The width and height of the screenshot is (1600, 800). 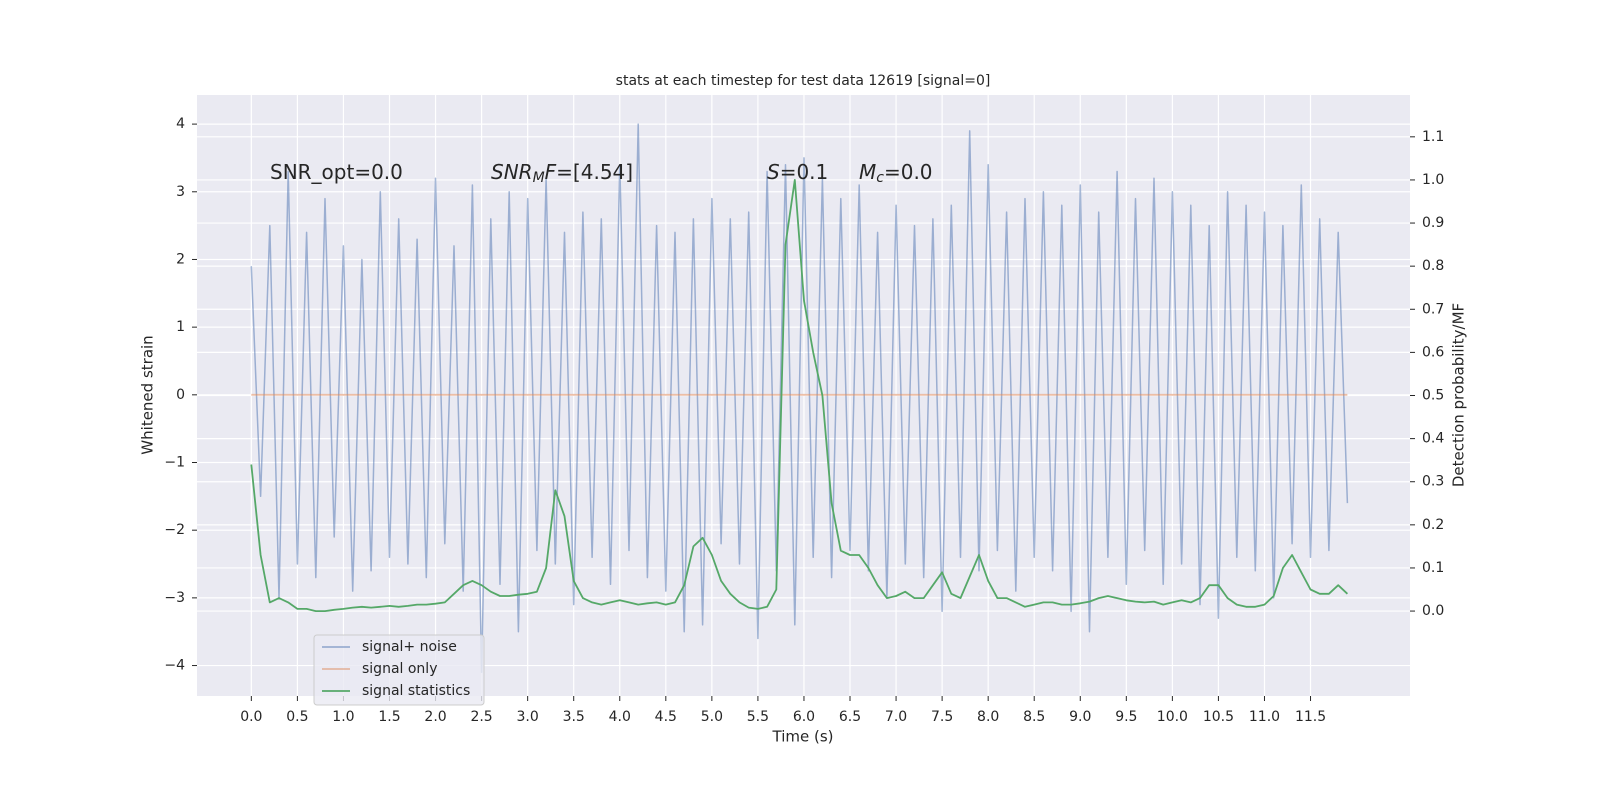 I want to click on y-tick-label: −1, so click(x=174, y=463).